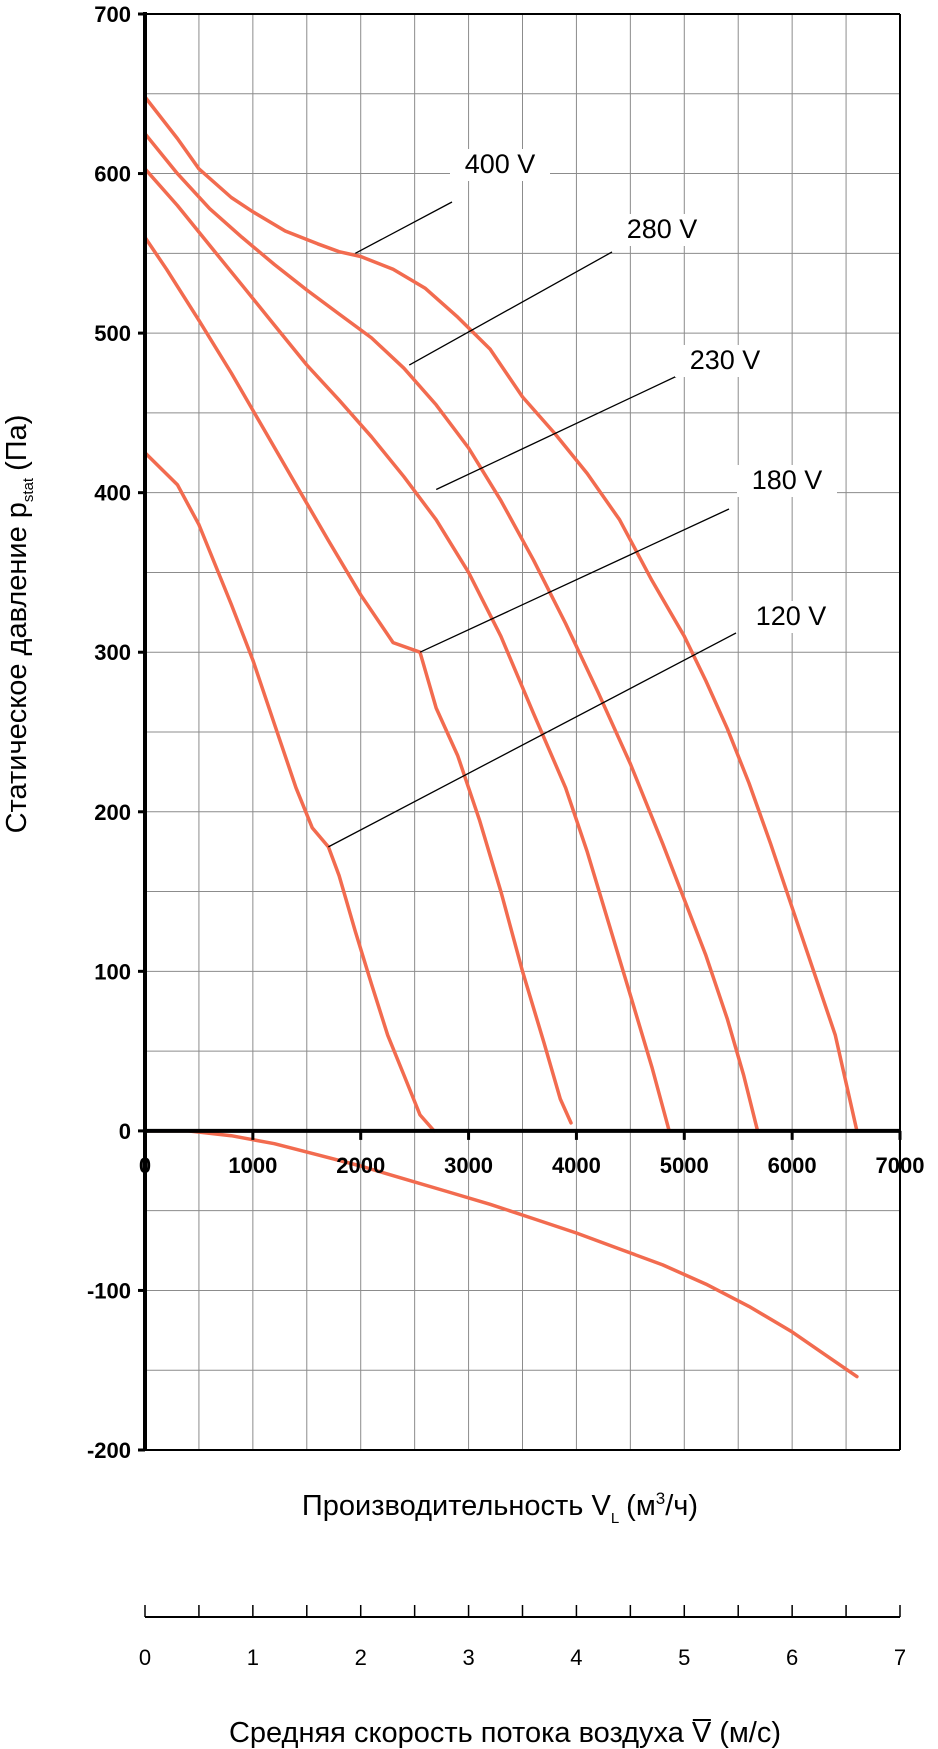 This screenshot has height=1749, width=938. What do you see at coordinates (792, 1657) in the screenshot?
I see `velocity-tick-label: 6` at bounding box center [792, 1657].